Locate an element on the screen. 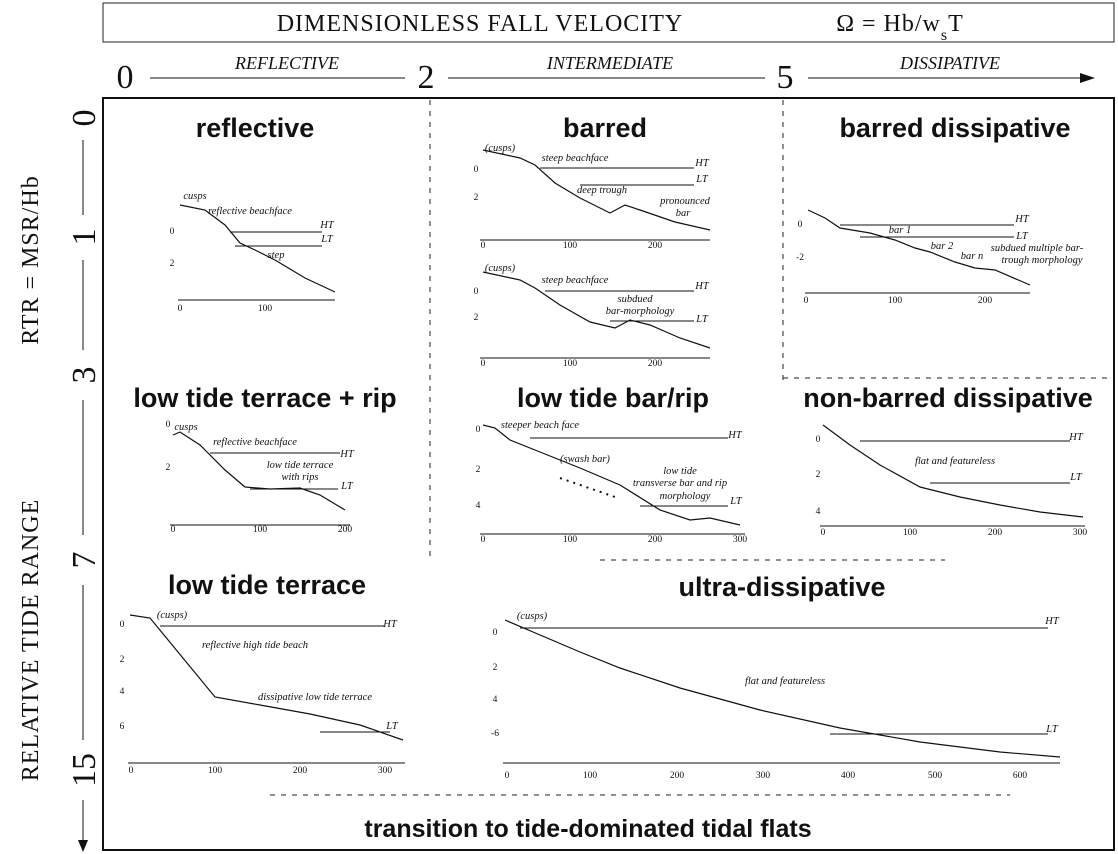 The width and height of the screenshot is (1118, 854). rtr-formula: RTR = MSR/Hb is located at coordinates (31, 259).